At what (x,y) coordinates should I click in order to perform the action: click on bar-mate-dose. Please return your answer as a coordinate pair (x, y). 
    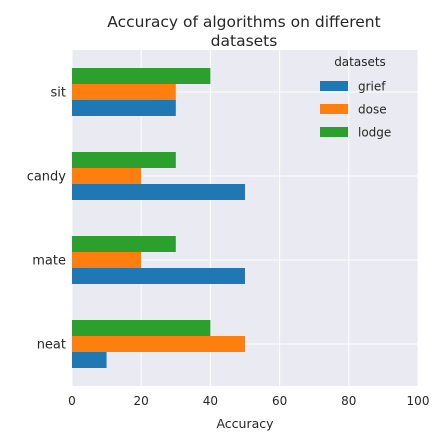
    Looking at the image, I should click on (107, 260).